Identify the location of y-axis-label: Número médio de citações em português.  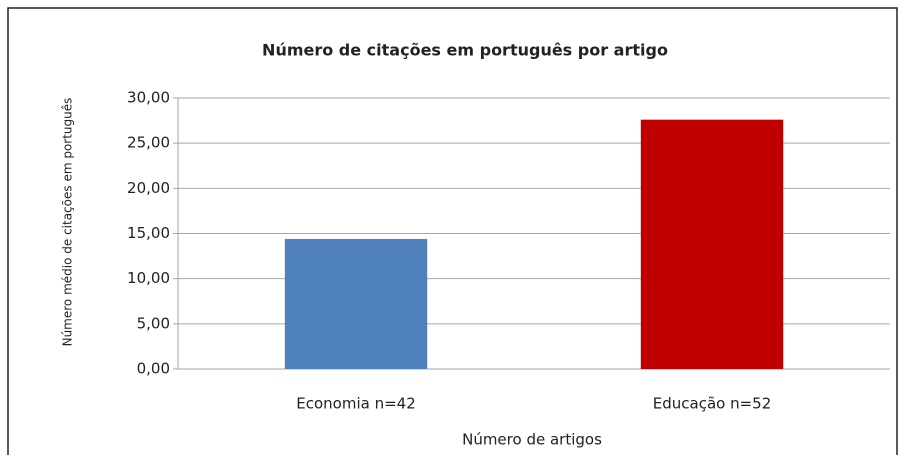
(68, 222).